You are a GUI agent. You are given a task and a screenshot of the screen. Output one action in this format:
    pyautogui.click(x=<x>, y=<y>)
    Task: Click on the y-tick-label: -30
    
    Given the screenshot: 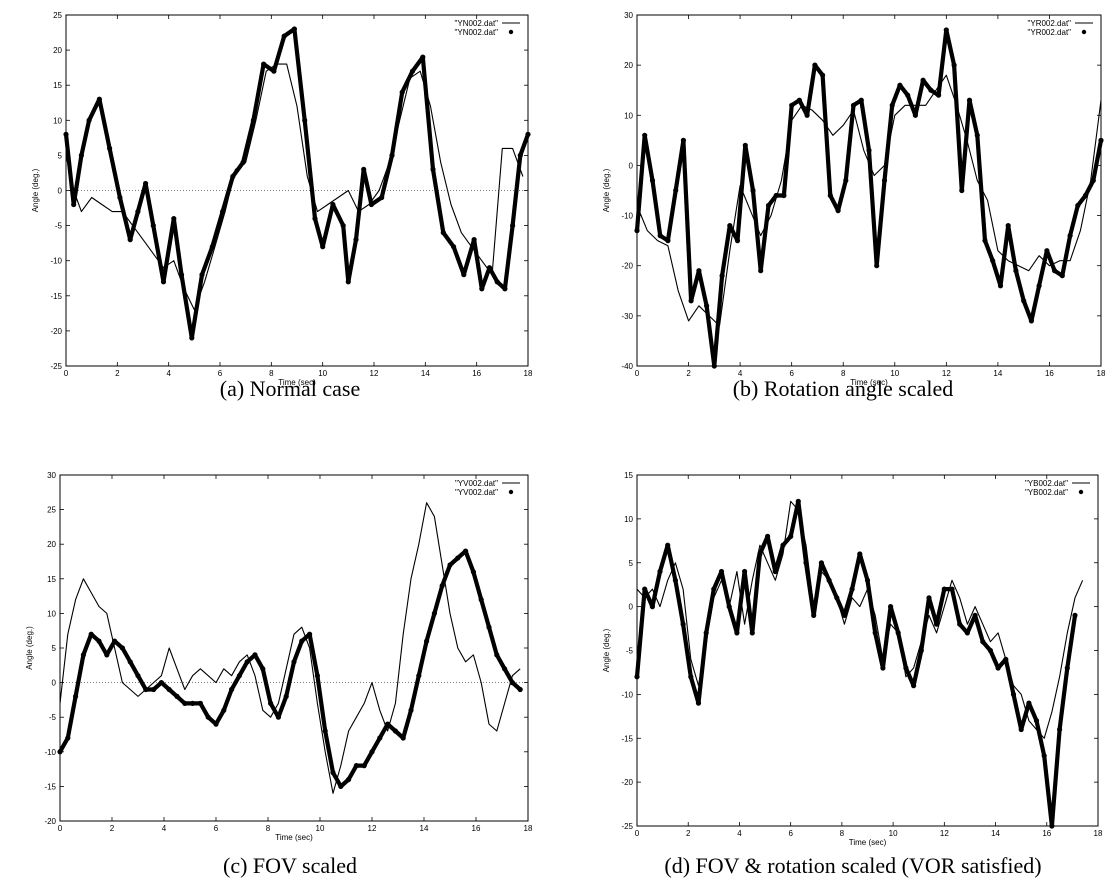 What is the action you would take?
    pyautogui.click(x=627, y=316)
    